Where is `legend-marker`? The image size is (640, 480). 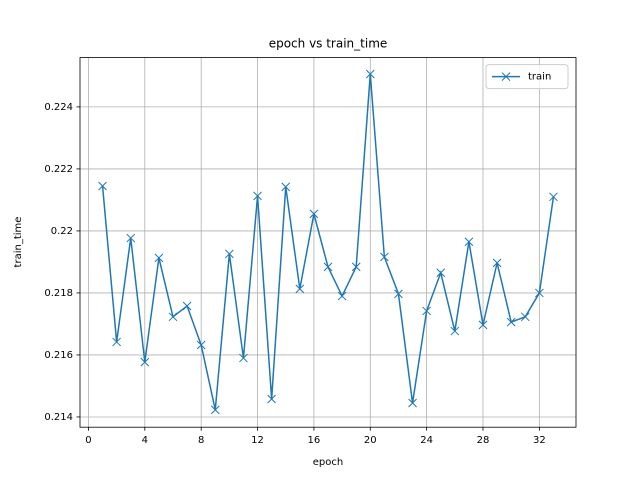
legend-marker is located at coordinates (506, 76).